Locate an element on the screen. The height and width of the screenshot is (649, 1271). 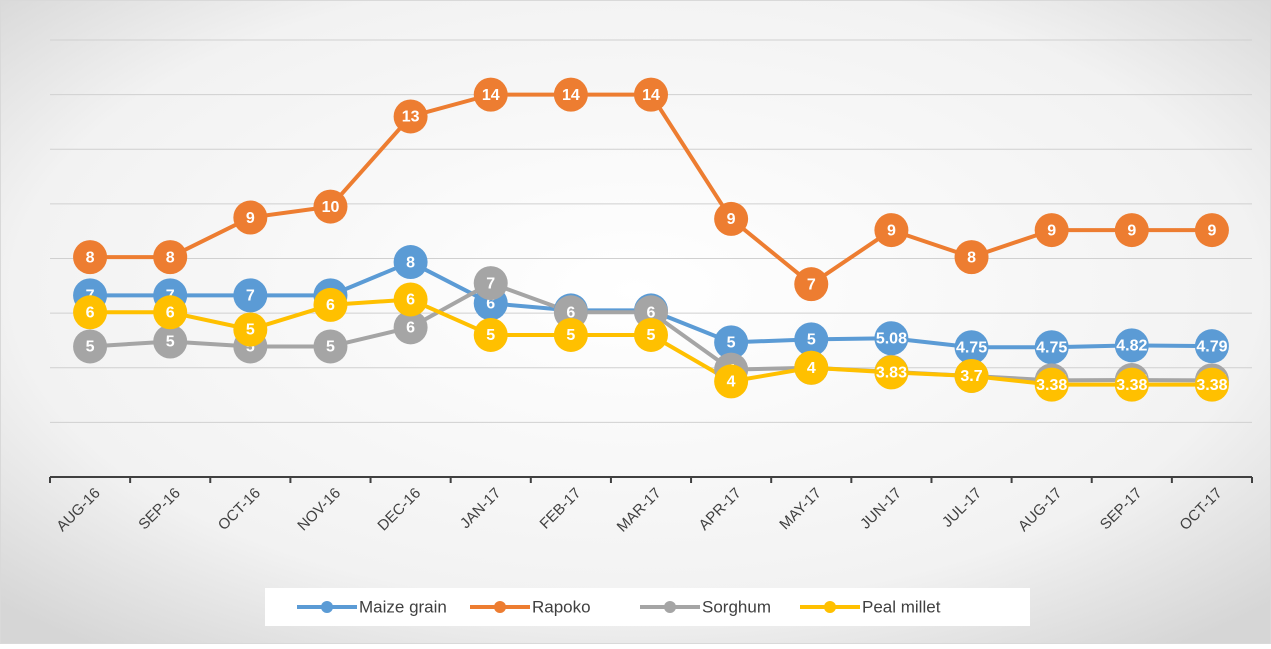
data-label: 3.7 is located at coordinates (971, 376).